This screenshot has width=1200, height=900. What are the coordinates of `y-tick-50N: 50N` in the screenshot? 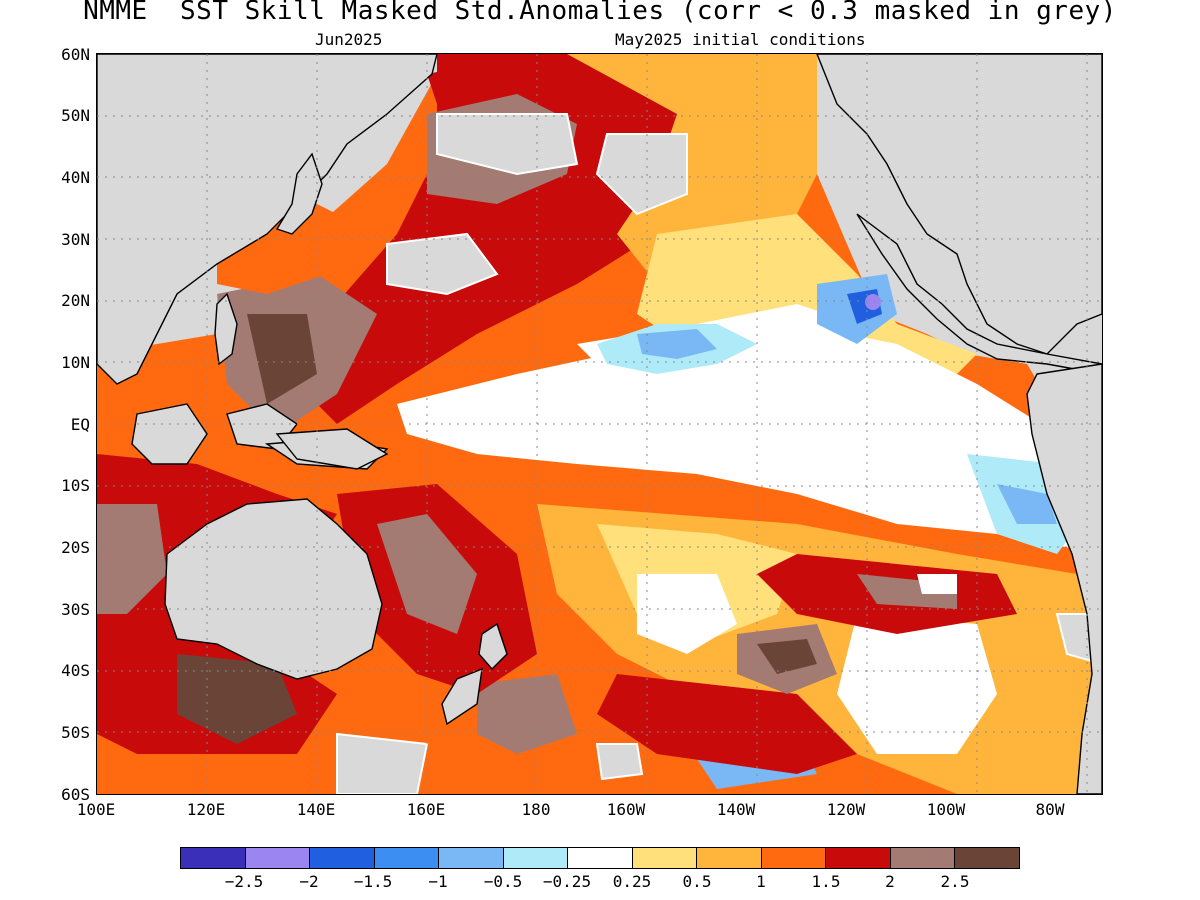 It's located at (75, 115).